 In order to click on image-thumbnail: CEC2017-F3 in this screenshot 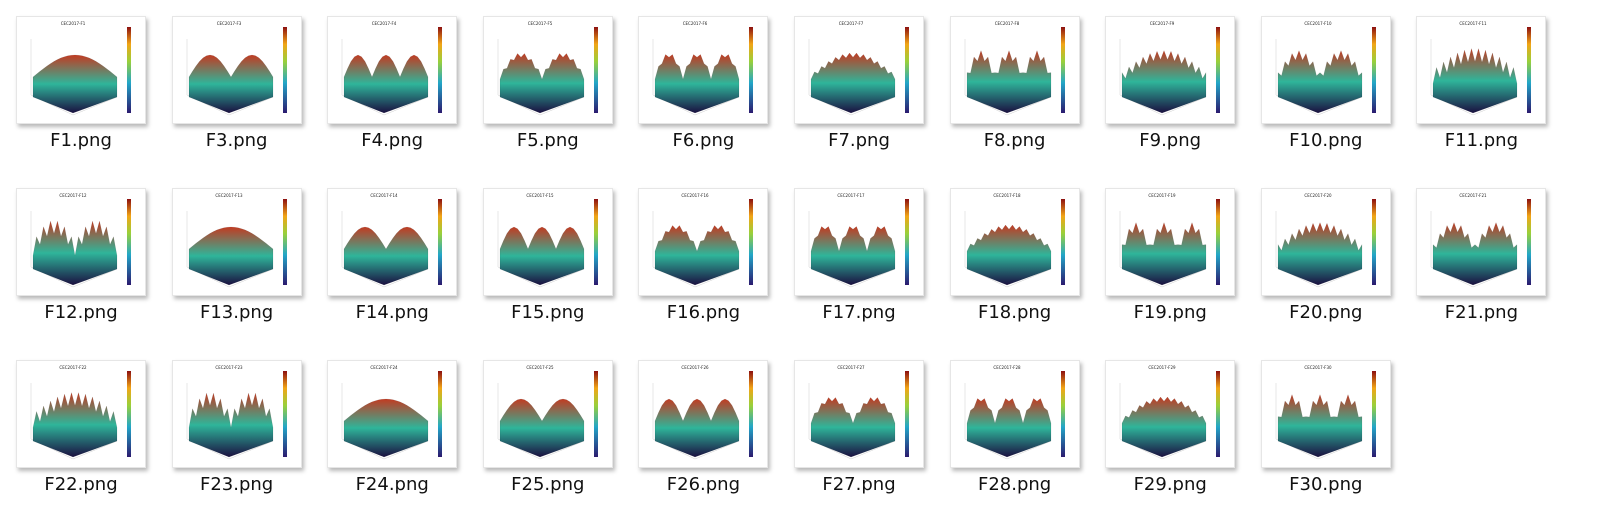, I will do `click(236, 70)`.